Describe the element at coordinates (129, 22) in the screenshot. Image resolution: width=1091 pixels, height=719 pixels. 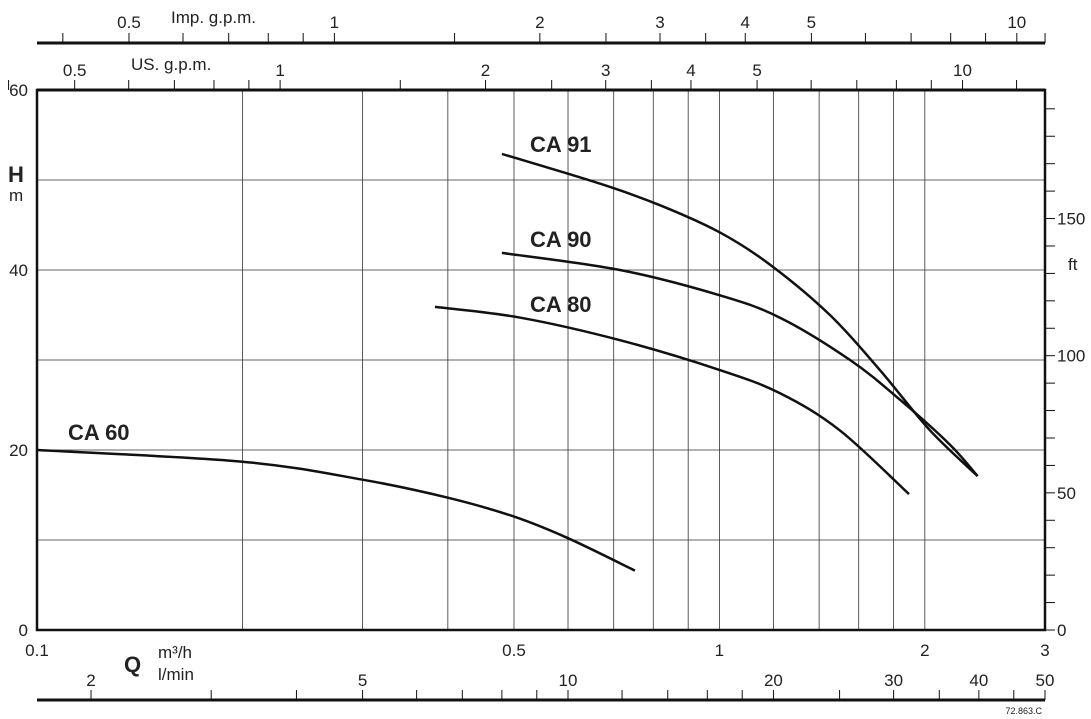
I see `imp-gpm-tick-label: 0.5` at that location.